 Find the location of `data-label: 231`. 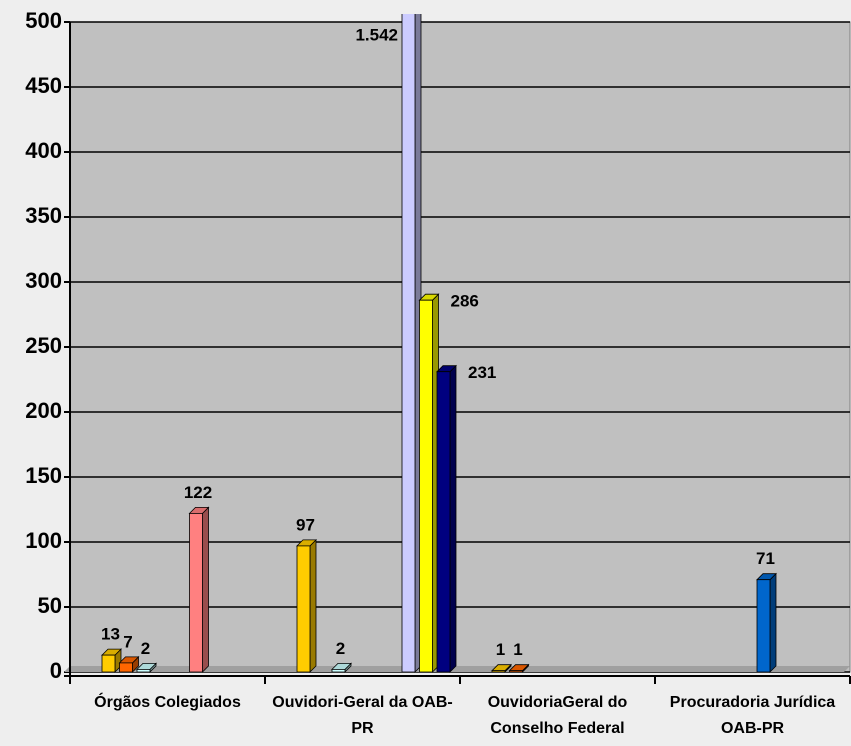

data-label: 231 is located at coordinates (482, 372).